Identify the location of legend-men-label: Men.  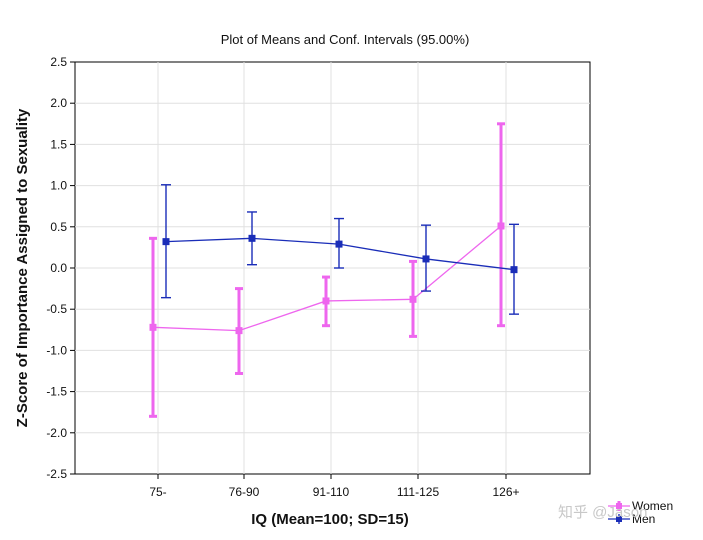
(643, 519).